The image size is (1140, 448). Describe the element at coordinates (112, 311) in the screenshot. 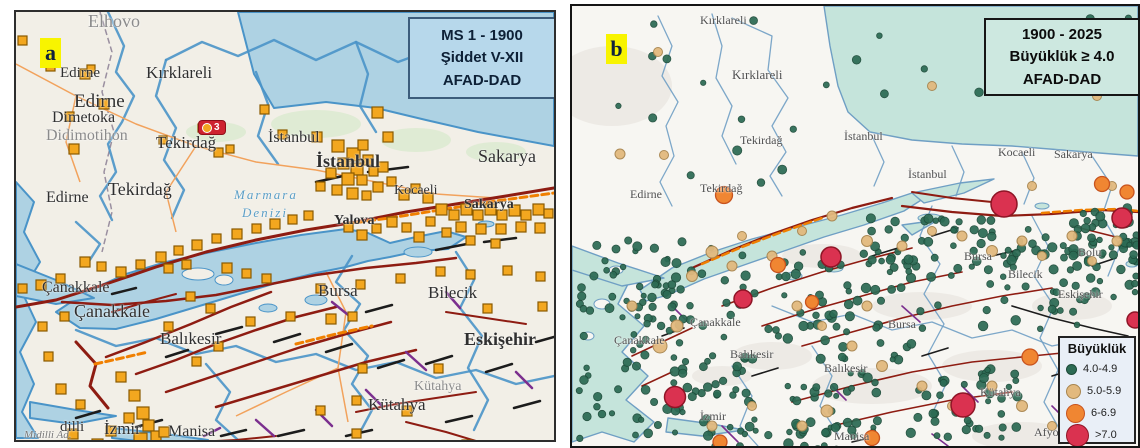

I see `city-label: Çanakkale` at that location.